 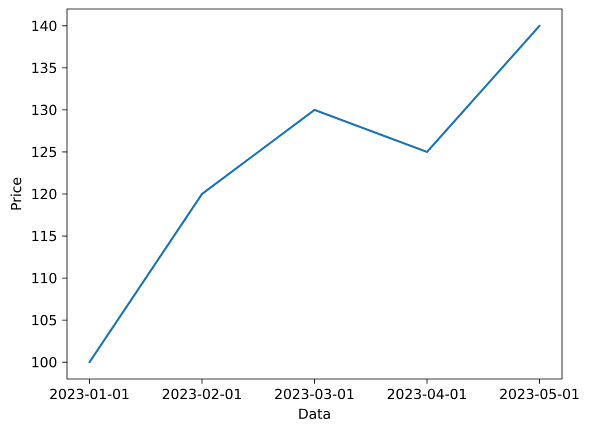 I want to click on x-tick-label: 2023-05-01, so click(x=539, y=394).